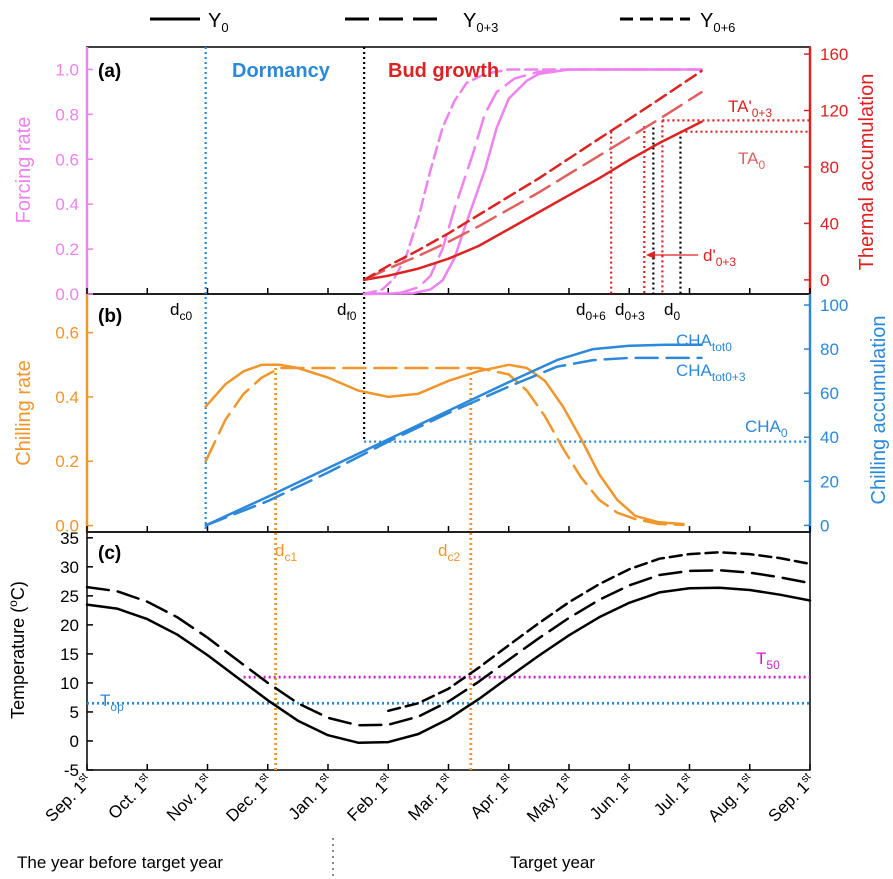  What do you see at coordinates (549, 798) in the screenshot?
I see `x-tick-label: May. 1st` at bounding box center [549, 798].